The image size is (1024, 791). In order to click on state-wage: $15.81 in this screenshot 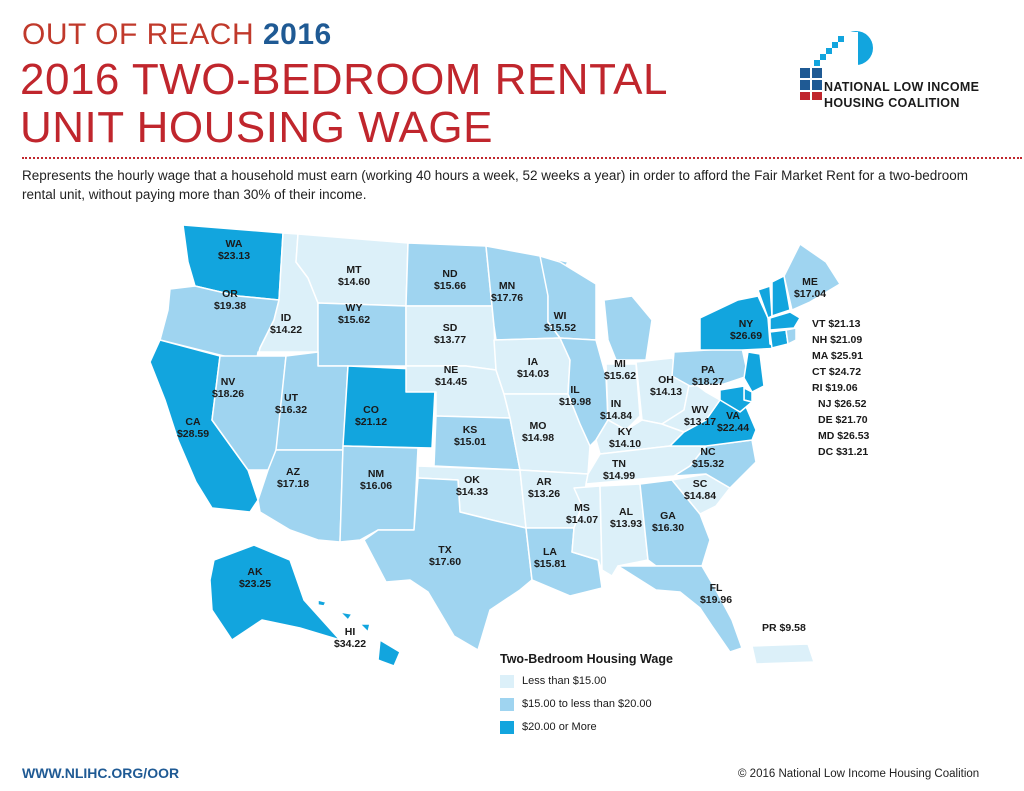, I will do `click(550, 564)`.